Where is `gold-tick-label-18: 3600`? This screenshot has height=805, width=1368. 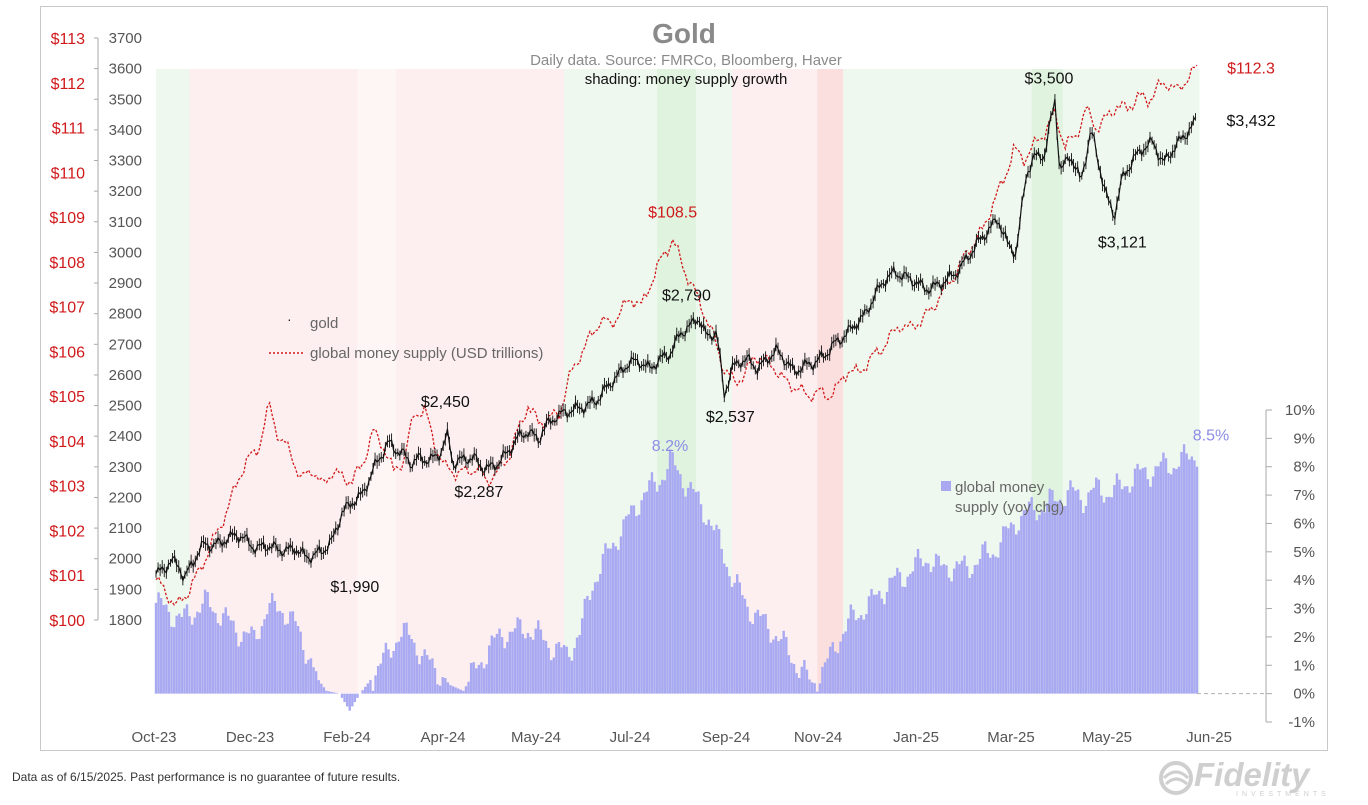
gold-tick-label-18: 3600 is located at coordinates (125, 69).